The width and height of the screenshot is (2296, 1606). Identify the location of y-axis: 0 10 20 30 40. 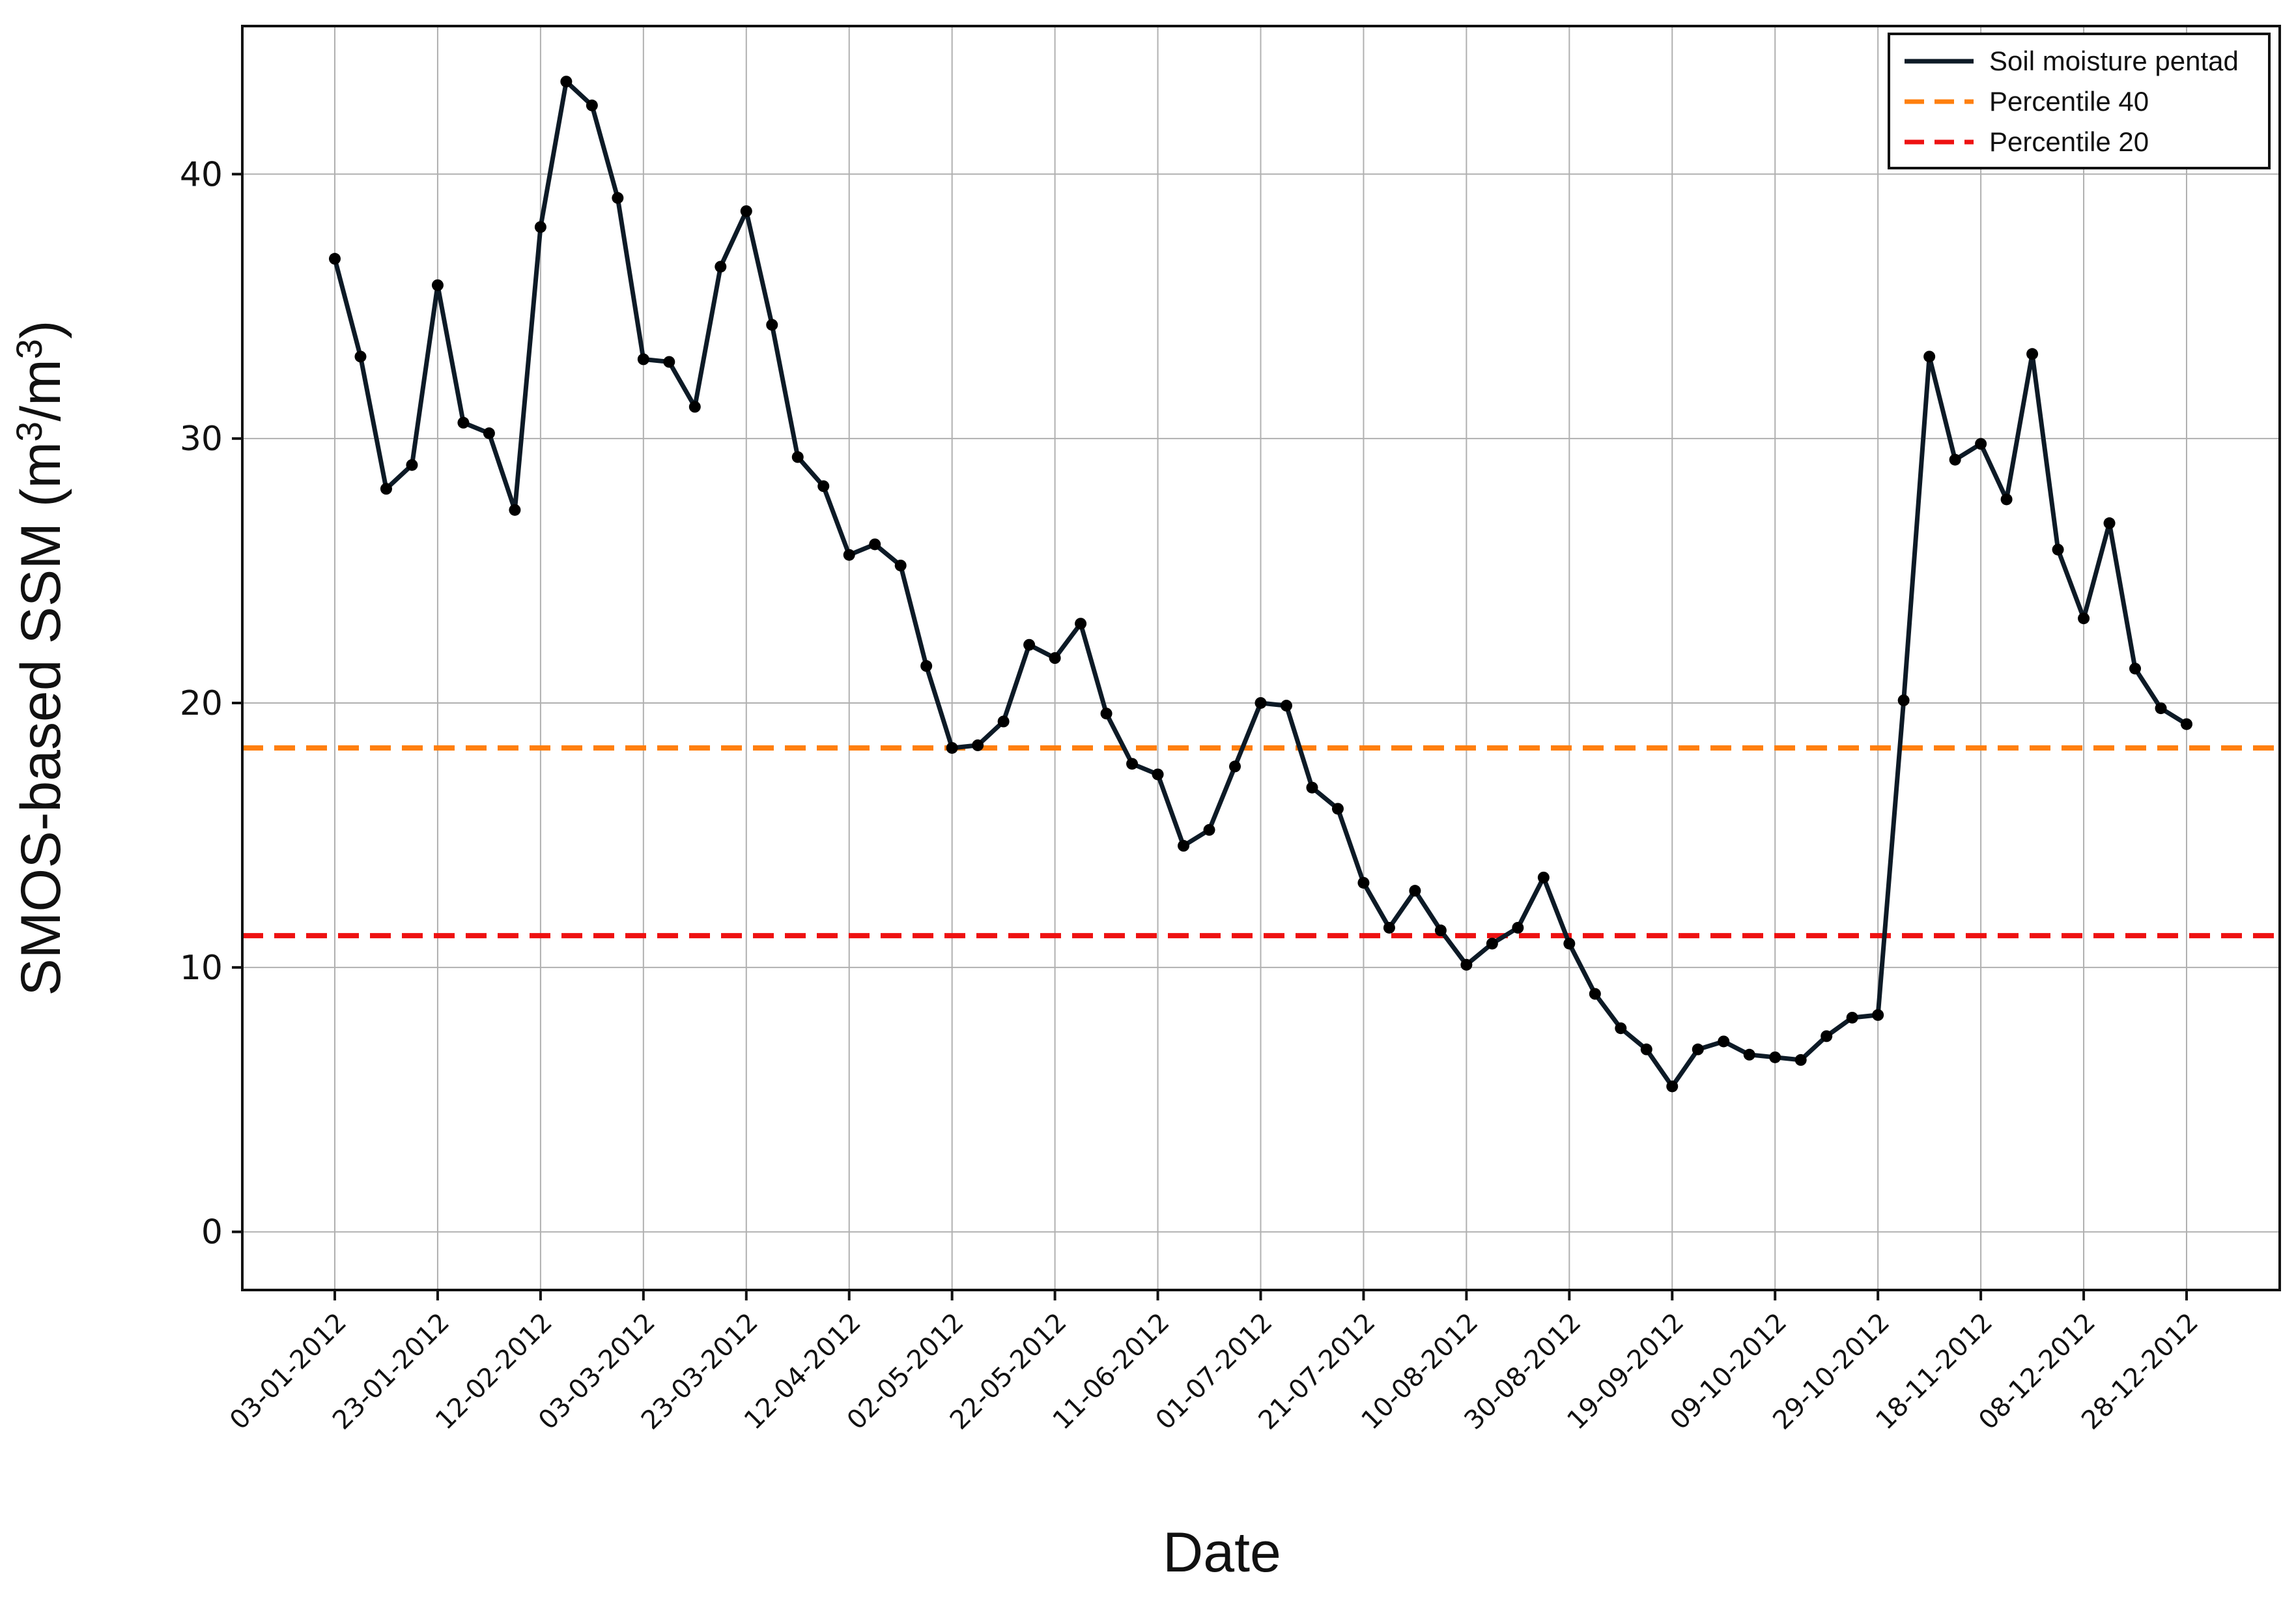
(211, 703).